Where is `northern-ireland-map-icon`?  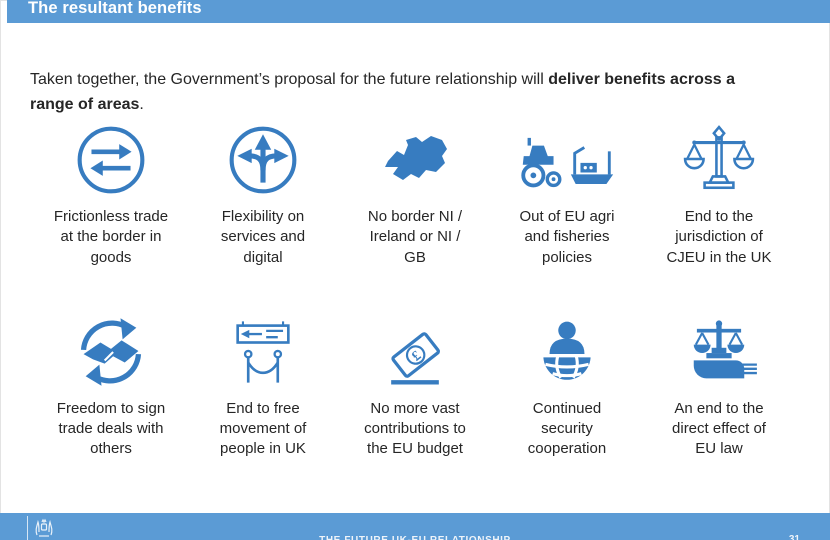
northern-ireland-map-icon is located at coordinates (415, 160).